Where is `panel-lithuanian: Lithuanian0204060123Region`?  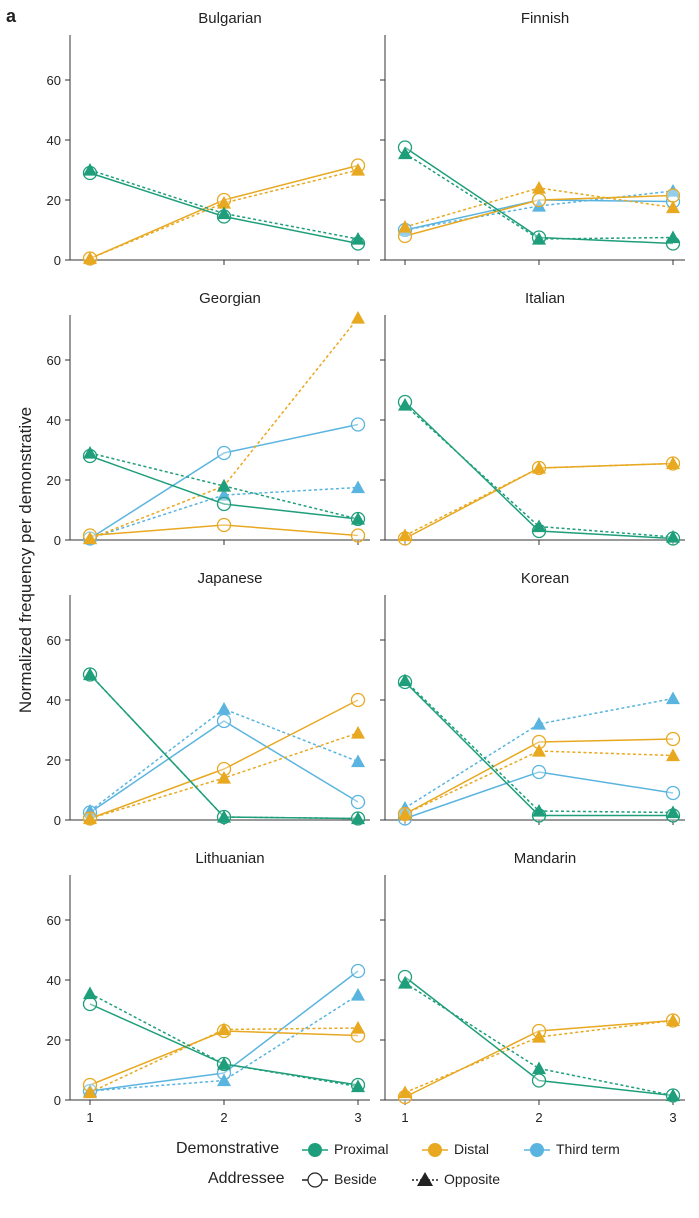 panel-lithuanian: Lithuanian0204060123Region is located at coordinates (208, 987).